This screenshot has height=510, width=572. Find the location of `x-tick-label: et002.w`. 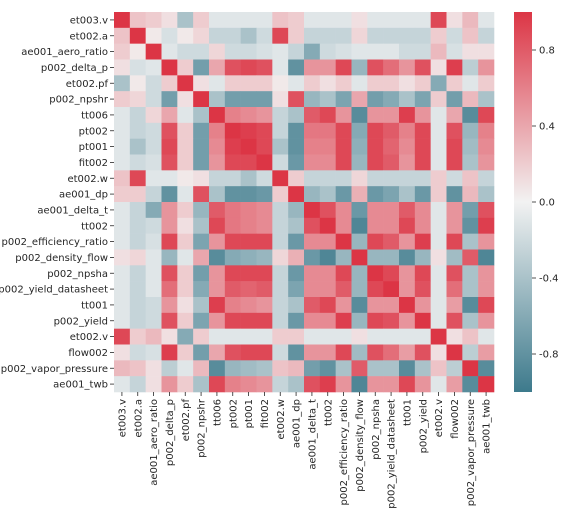

x-tick-label: et002.w is located at coordinates (281, 419).